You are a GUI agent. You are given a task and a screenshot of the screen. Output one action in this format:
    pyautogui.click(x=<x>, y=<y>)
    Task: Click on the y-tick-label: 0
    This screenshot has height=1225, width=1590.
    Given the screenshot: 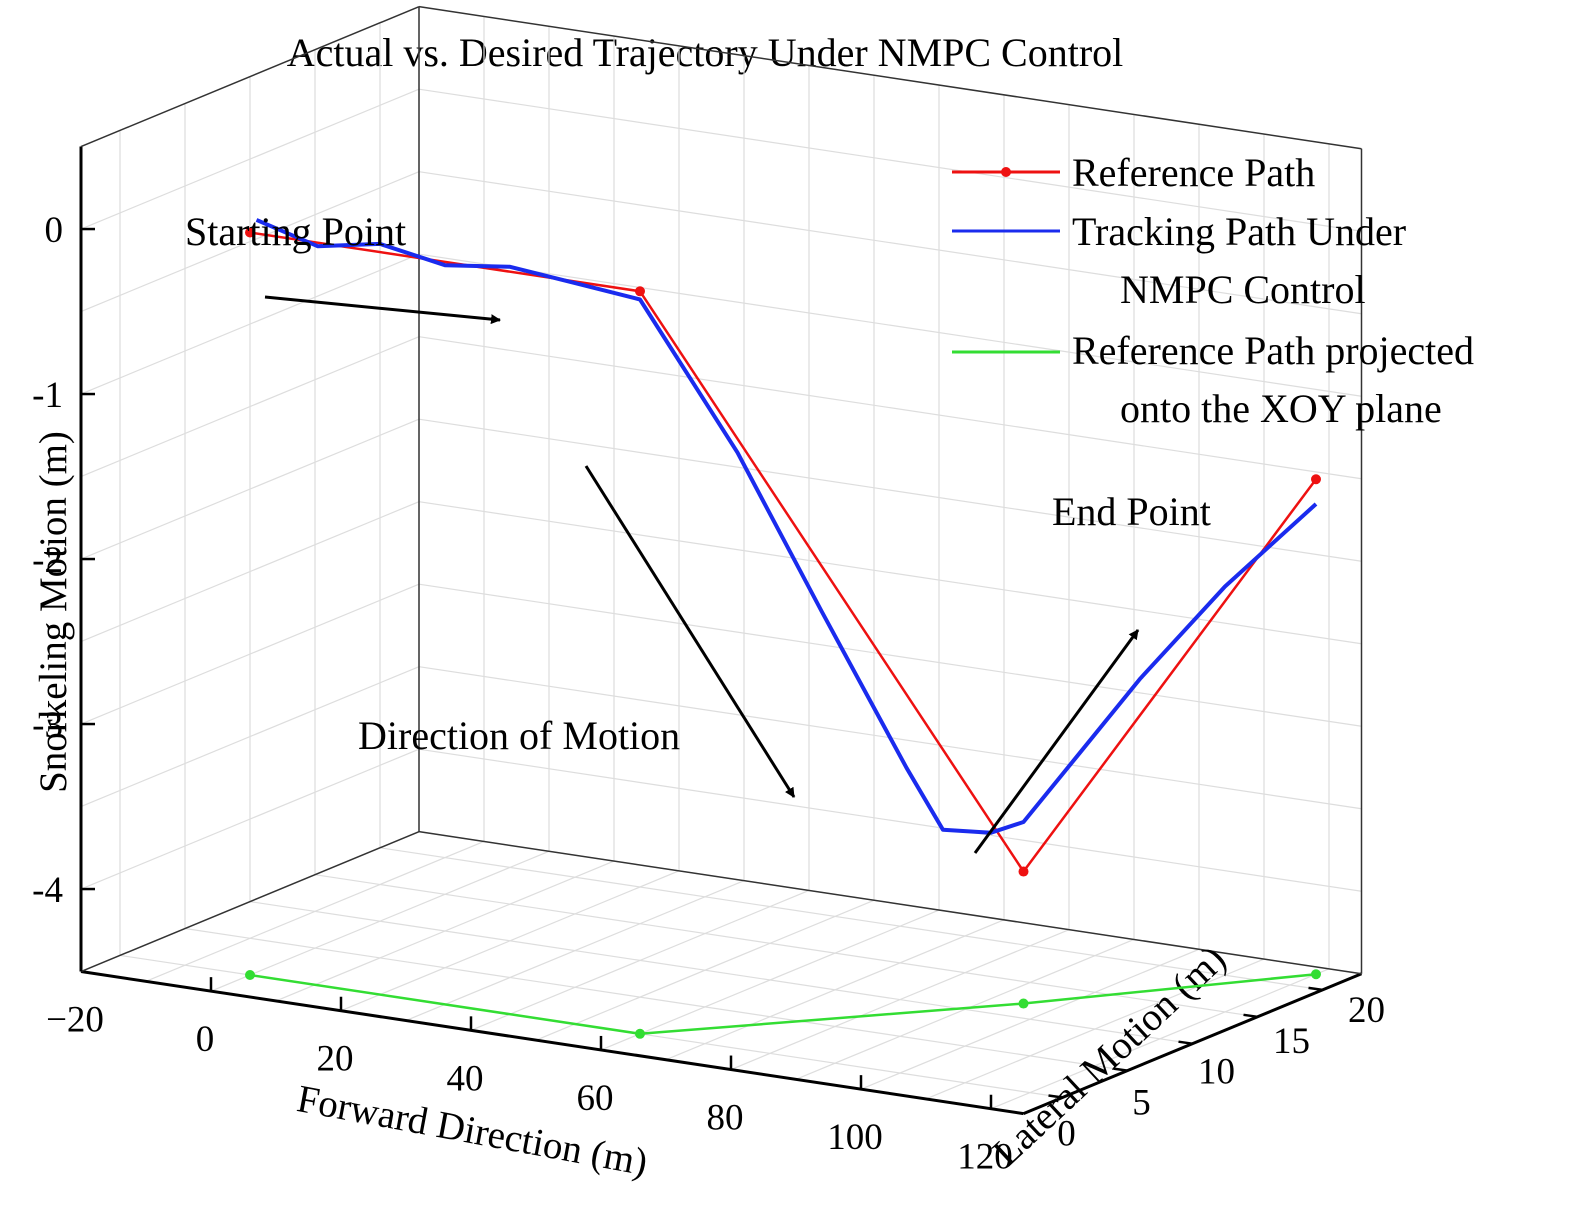 What is the action you would take?
    pyautogui.click(x=1066, y=1134)
    